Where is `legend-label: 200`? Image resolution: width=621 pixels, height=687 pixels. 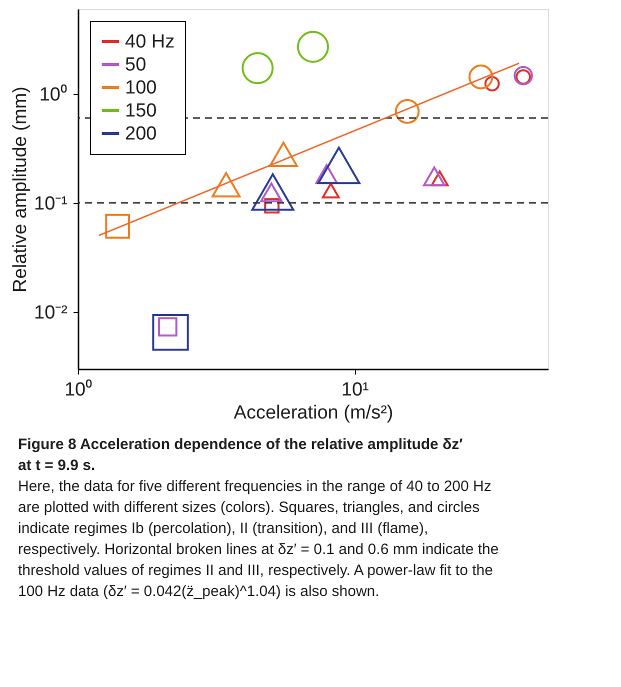
legend-label: 200 is located at coordinates (141, 134).